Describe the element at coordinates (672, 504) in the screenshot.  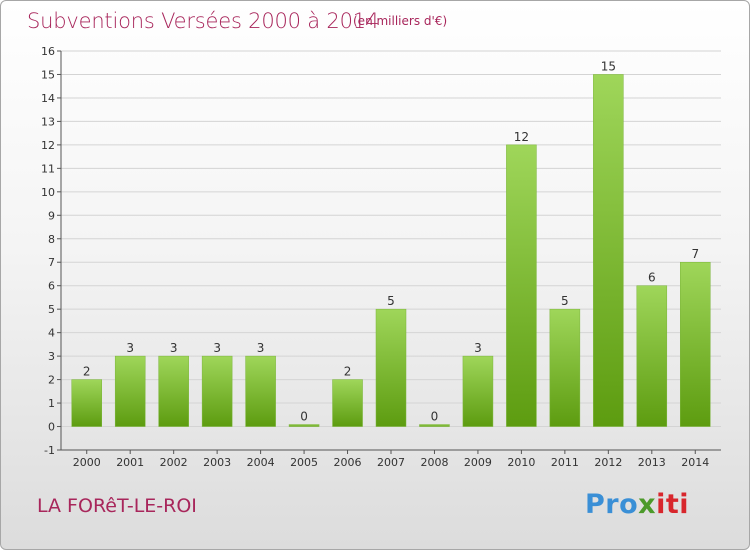
I see `logo-part-3: iti` at that location.